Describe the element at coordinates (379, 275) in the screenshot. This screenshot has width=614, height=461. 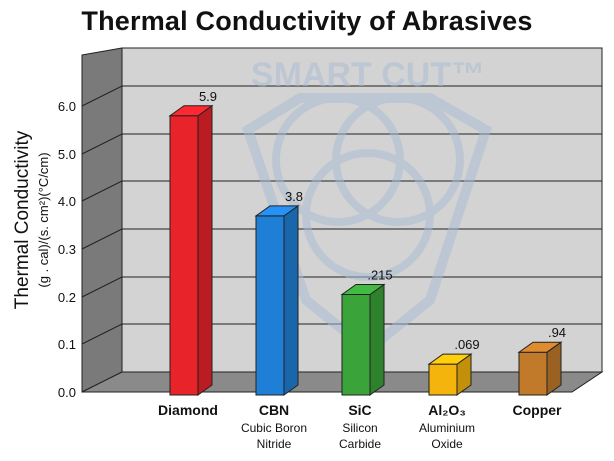
I see `value-label: .215` at that location.